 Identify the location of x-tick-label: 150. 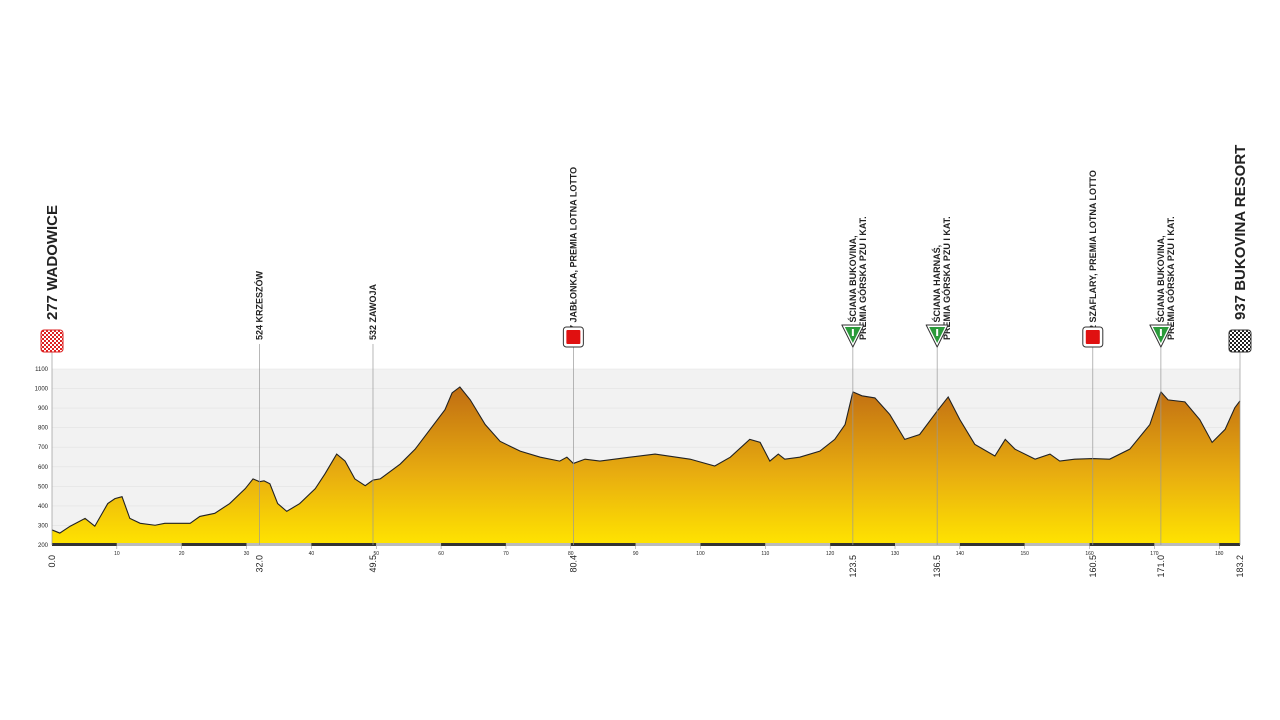
(1025, 554).